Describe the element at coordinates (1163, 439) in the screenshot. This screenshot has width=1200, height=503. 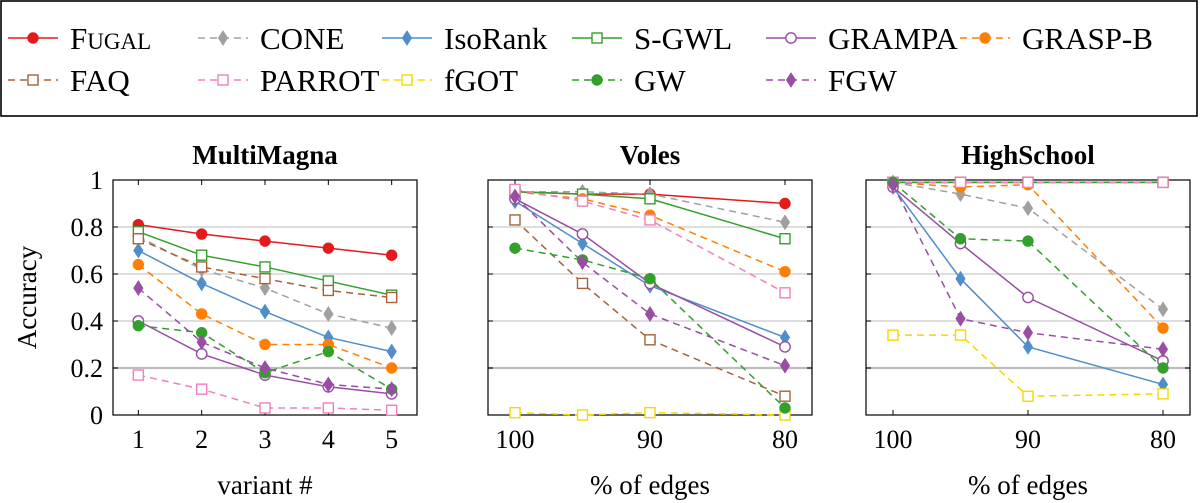
I see `x-tick-label: 80` at that location.